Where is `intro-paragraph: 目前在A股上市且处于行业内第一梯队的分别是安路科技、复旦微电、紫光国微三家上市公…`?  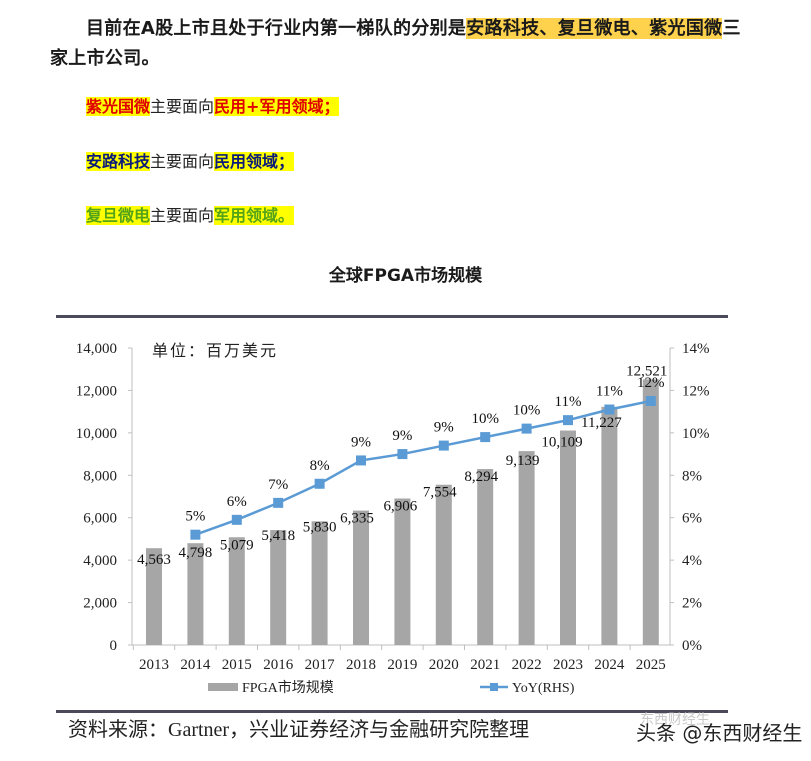
intro-paragraph: 目前在A股上市且处于行业内第一梯队的分别是安路科技、复旦微电、紫光国微三家上市公… is located at coordinates (400, 44).